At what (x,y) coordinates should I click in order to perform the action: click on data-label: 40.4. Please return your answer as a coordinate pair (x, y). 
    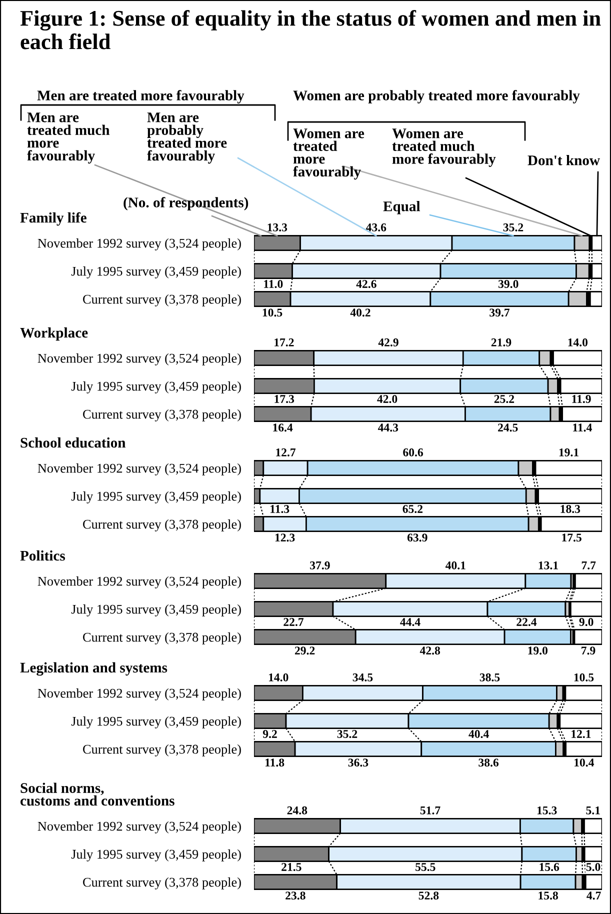
    Looking at the image, I should click on (478, 734).